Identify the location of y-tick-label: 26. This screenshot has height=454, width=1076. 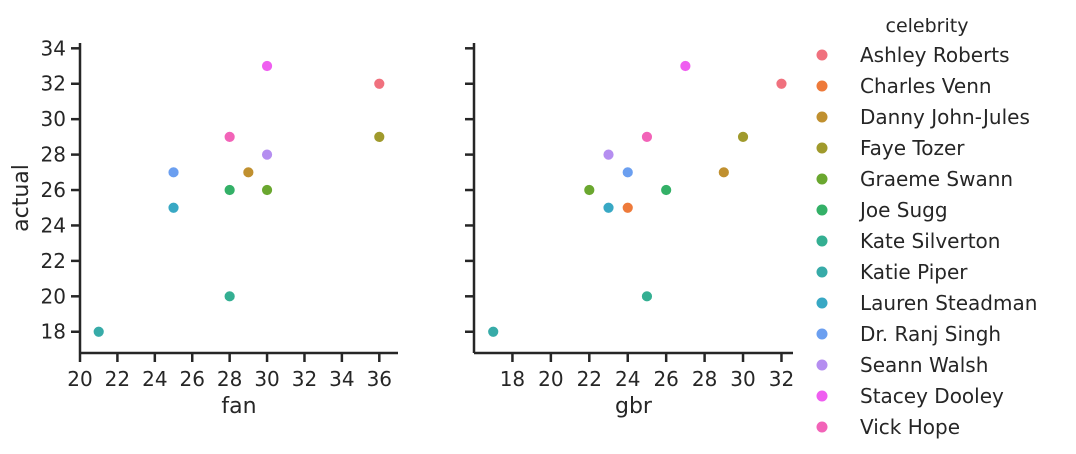
(53, 190).